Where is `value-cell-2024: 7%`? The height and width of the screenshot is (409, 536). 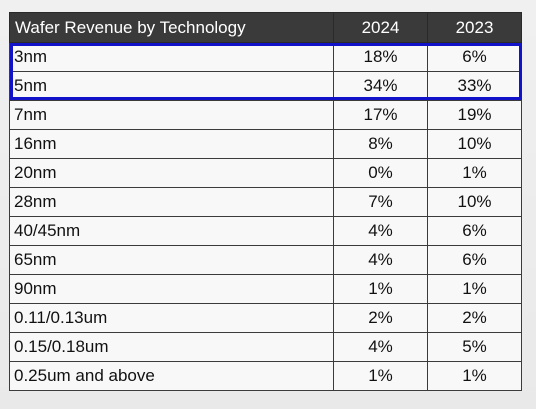
value-cell-2024: 7% is located at coordinates (380, 202).